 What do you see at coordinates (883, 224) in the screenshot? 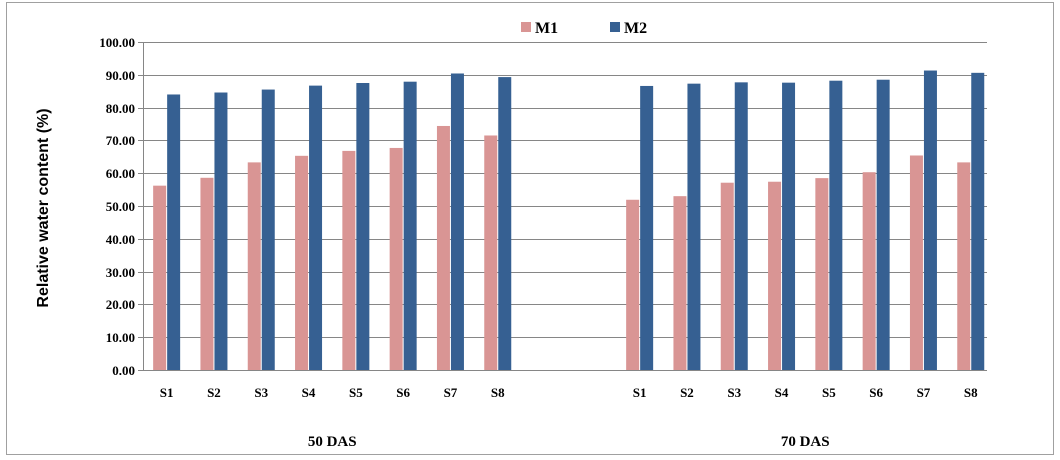
I see `bar-70-das-s6-m2` at bounding box center [883, 224].